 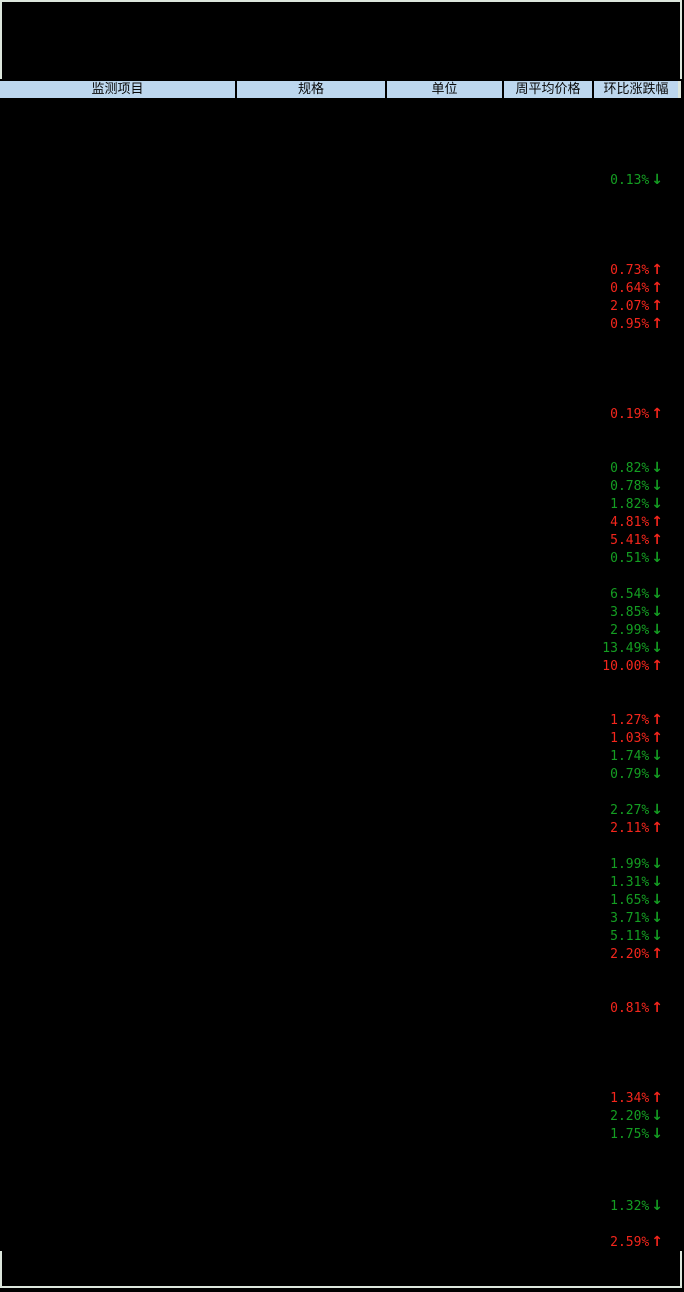 What do you see at coordinates (635, 89) in the screenshot?
I see `header-cell-wow-change: 环比涨跌幅` at bounding box center [635, 89].